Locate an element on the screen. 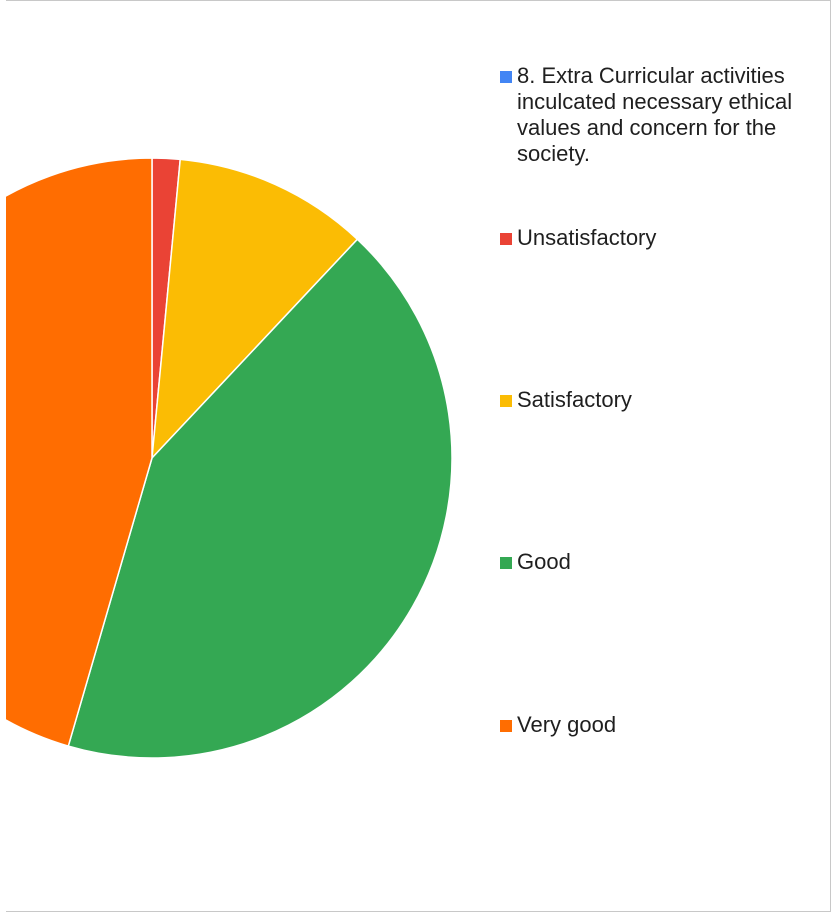 The width and height of the screenshot is (832, 916). legend-item-unsatisfactory: Unsatisfactory is located at coordinates (578, 238).